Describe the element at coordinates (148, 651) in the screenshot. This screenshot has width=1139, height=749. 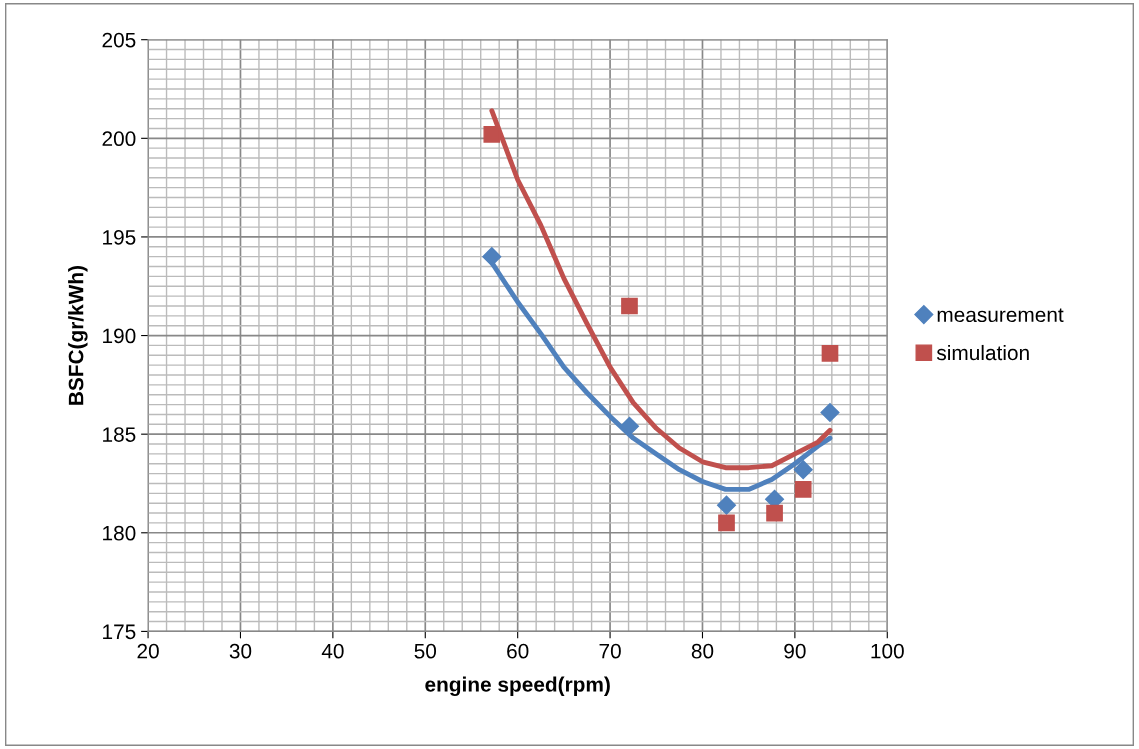
I see `x-tick-label: 20` at that location.